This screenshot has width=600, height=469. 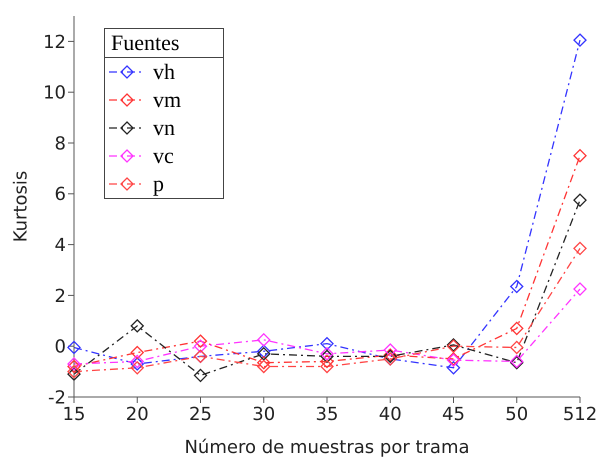 What do you see at coordinates (60, 195) in the screenshot?
I see `y-tick-label: 6` at bounding box center [60, 195].